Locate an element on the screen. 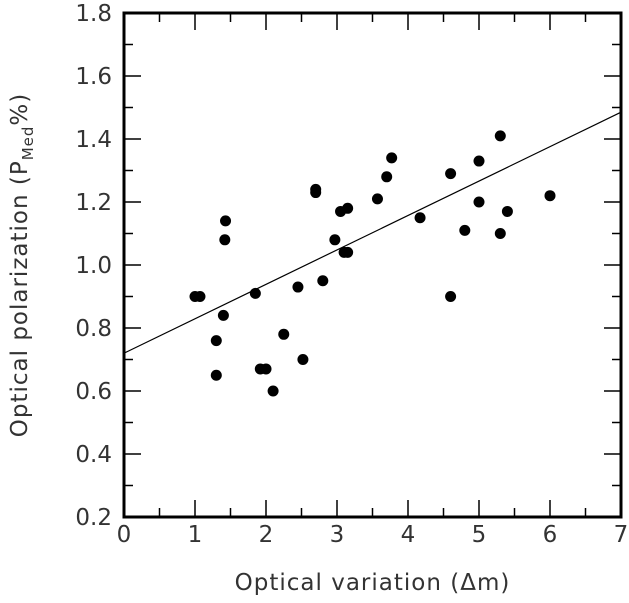 This screenshot has height=603, width=629. y-tick-label: 1.0 is located at coordinates (93, 266).